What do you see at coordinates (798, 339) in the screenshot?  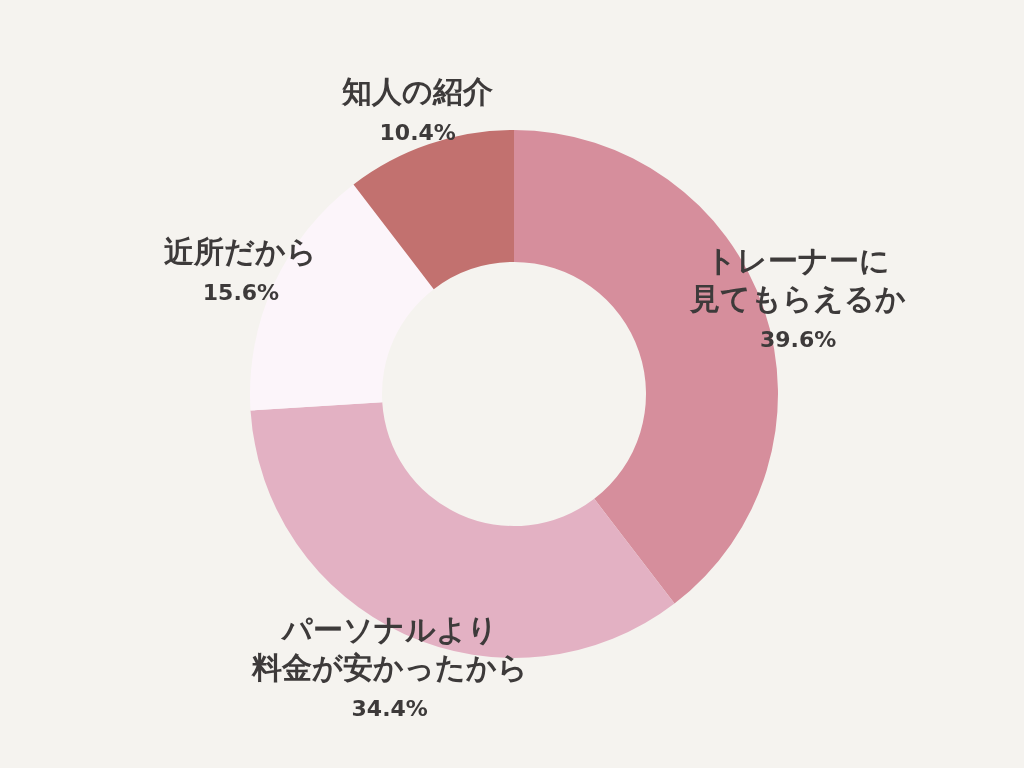 I see `data-label: 39.6%` at bounding box center [798, 339].